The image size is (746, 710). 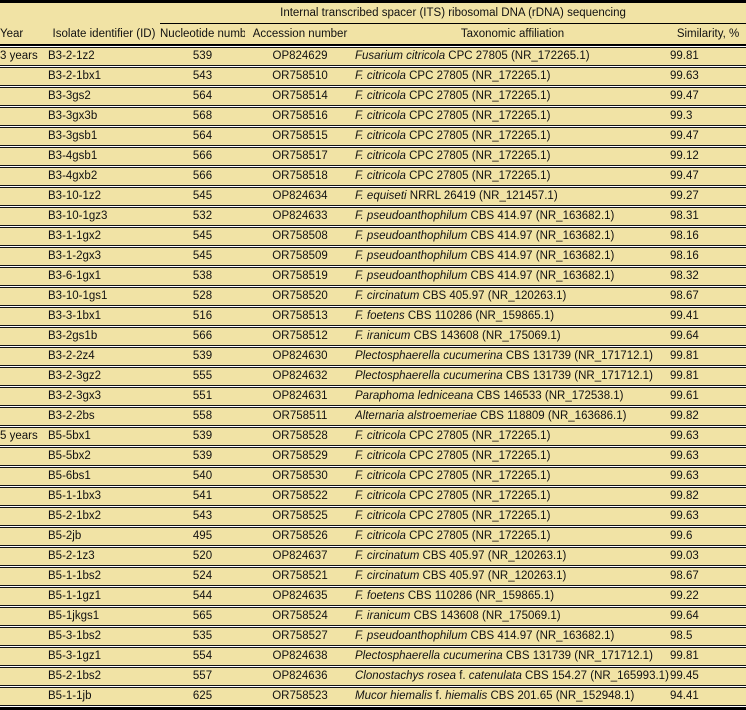 What do you see at coordinates (202, 416) in the screenshot?
I see `nucleotide-number-cell: 558` at bounding box center [202, 416].